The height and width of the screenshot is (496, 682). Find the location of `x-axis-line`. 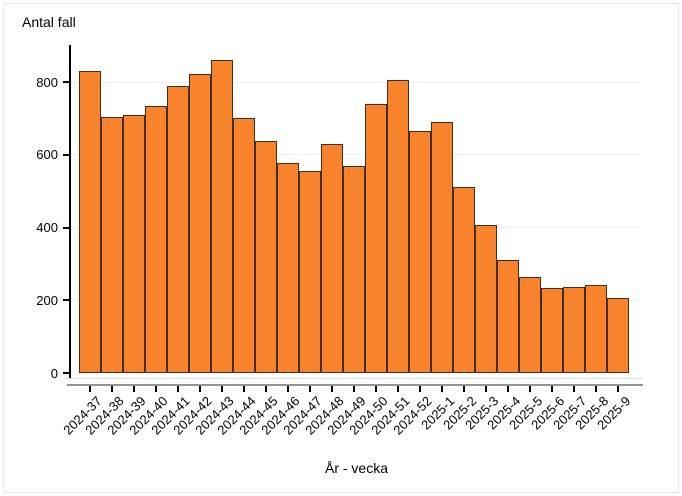

x-axis-line is located at coordinates (355, 385).